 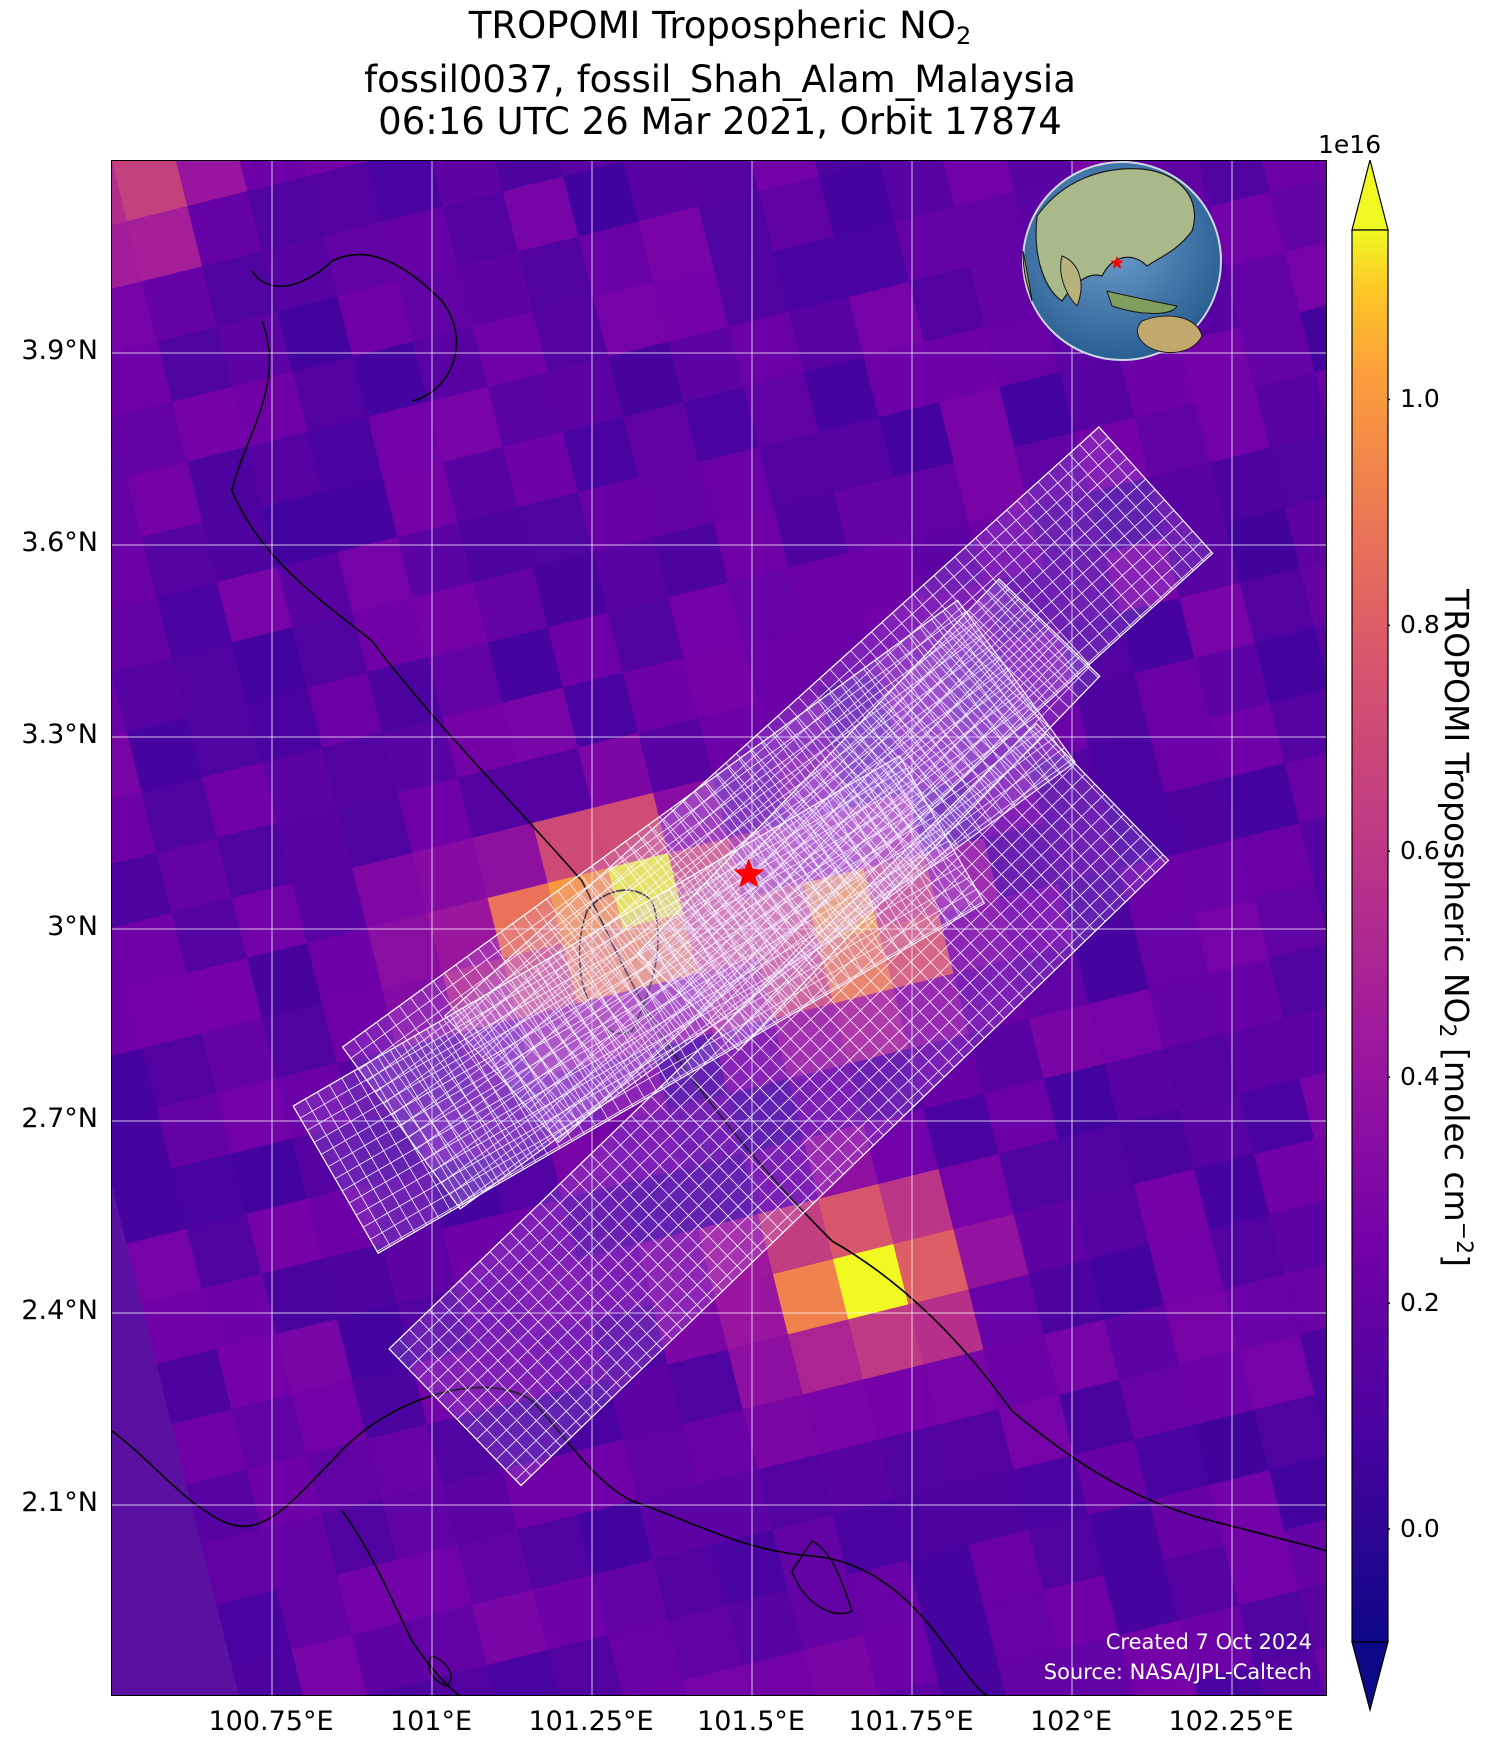 What do you see at coordinates (963, 36) in the screenshot?
I see `title-subscript: 2` at bounding box center [963, 36].